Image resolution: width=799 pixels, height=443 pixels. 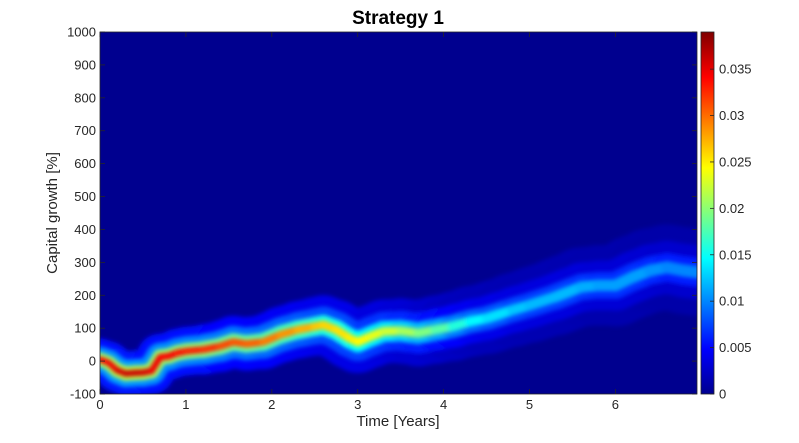 What do you see at coordinates (731, 115) in the screenshot?
I see `colorbar-tick-label: 0.03` at bounding box center [731, 115].